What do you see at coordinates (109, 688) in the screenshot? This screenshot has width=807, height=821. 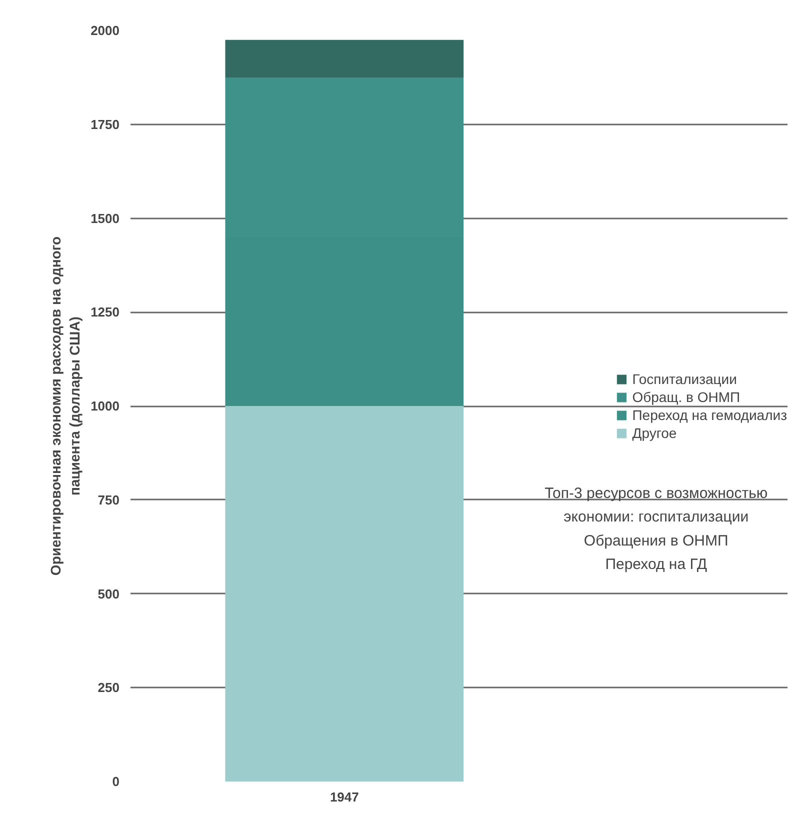 I see `y-tick-label: 250` at bounding box center [109, 688].